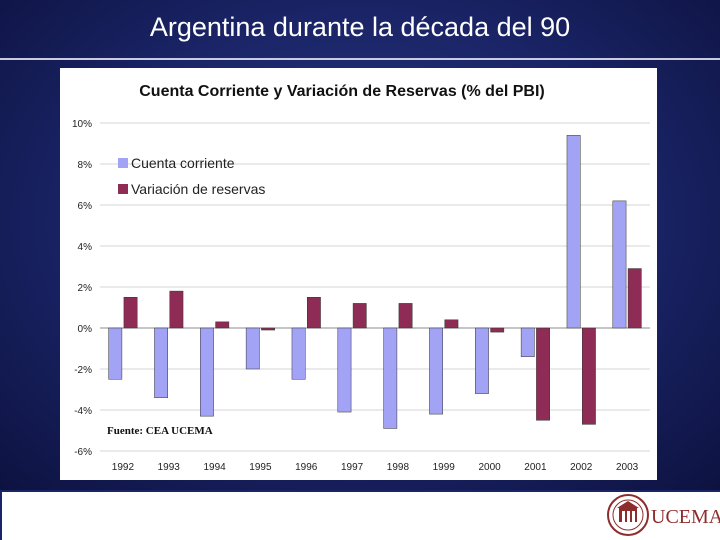  I want to click on logo-text: UCEMA, so click(685, 517).